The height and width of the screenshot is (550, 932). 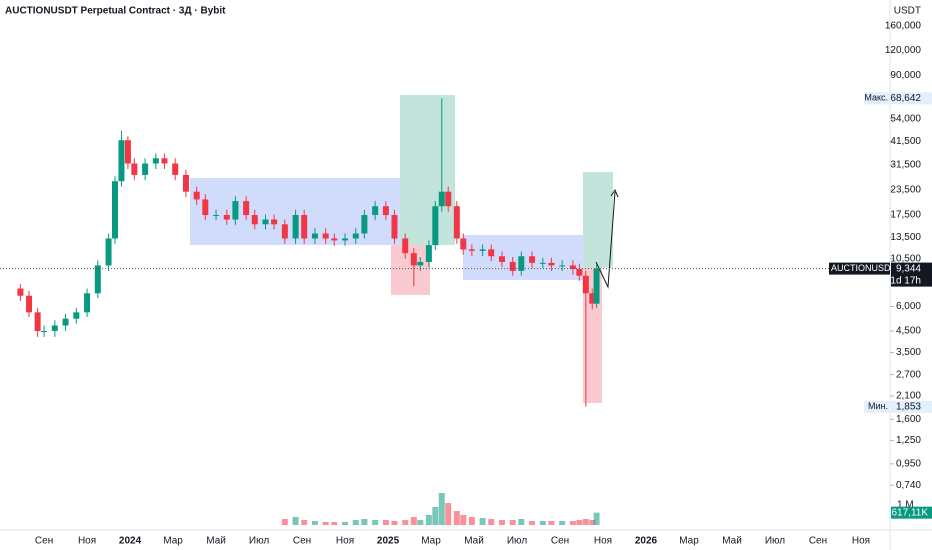 I want to click on volume-tick-label: 1 М, so click(x=905, y=505).